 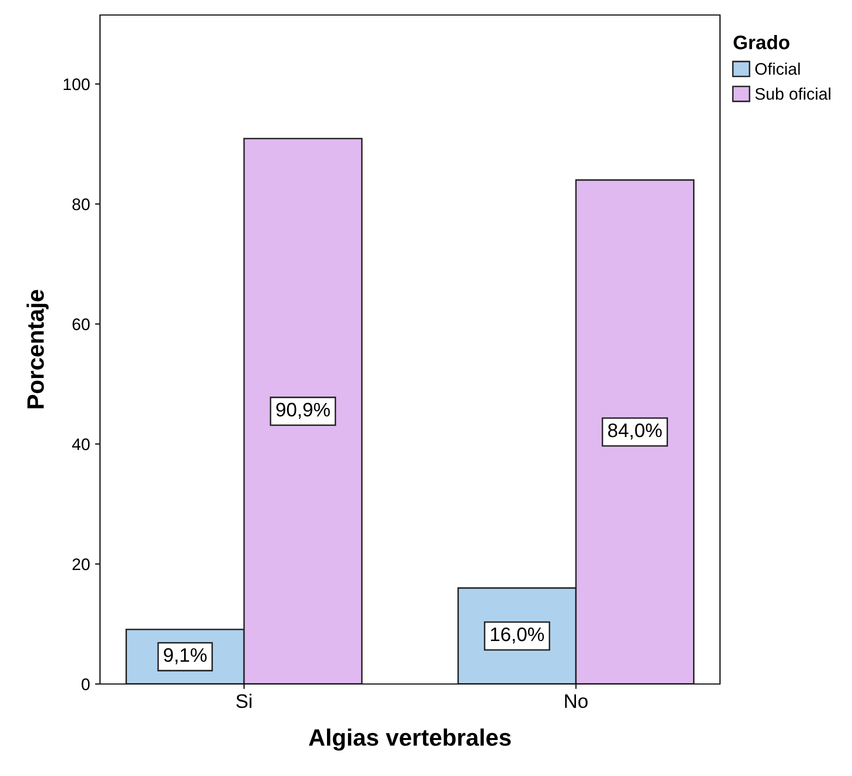 I want to click on y-tick-label: 20, so click(x=81, y=564).